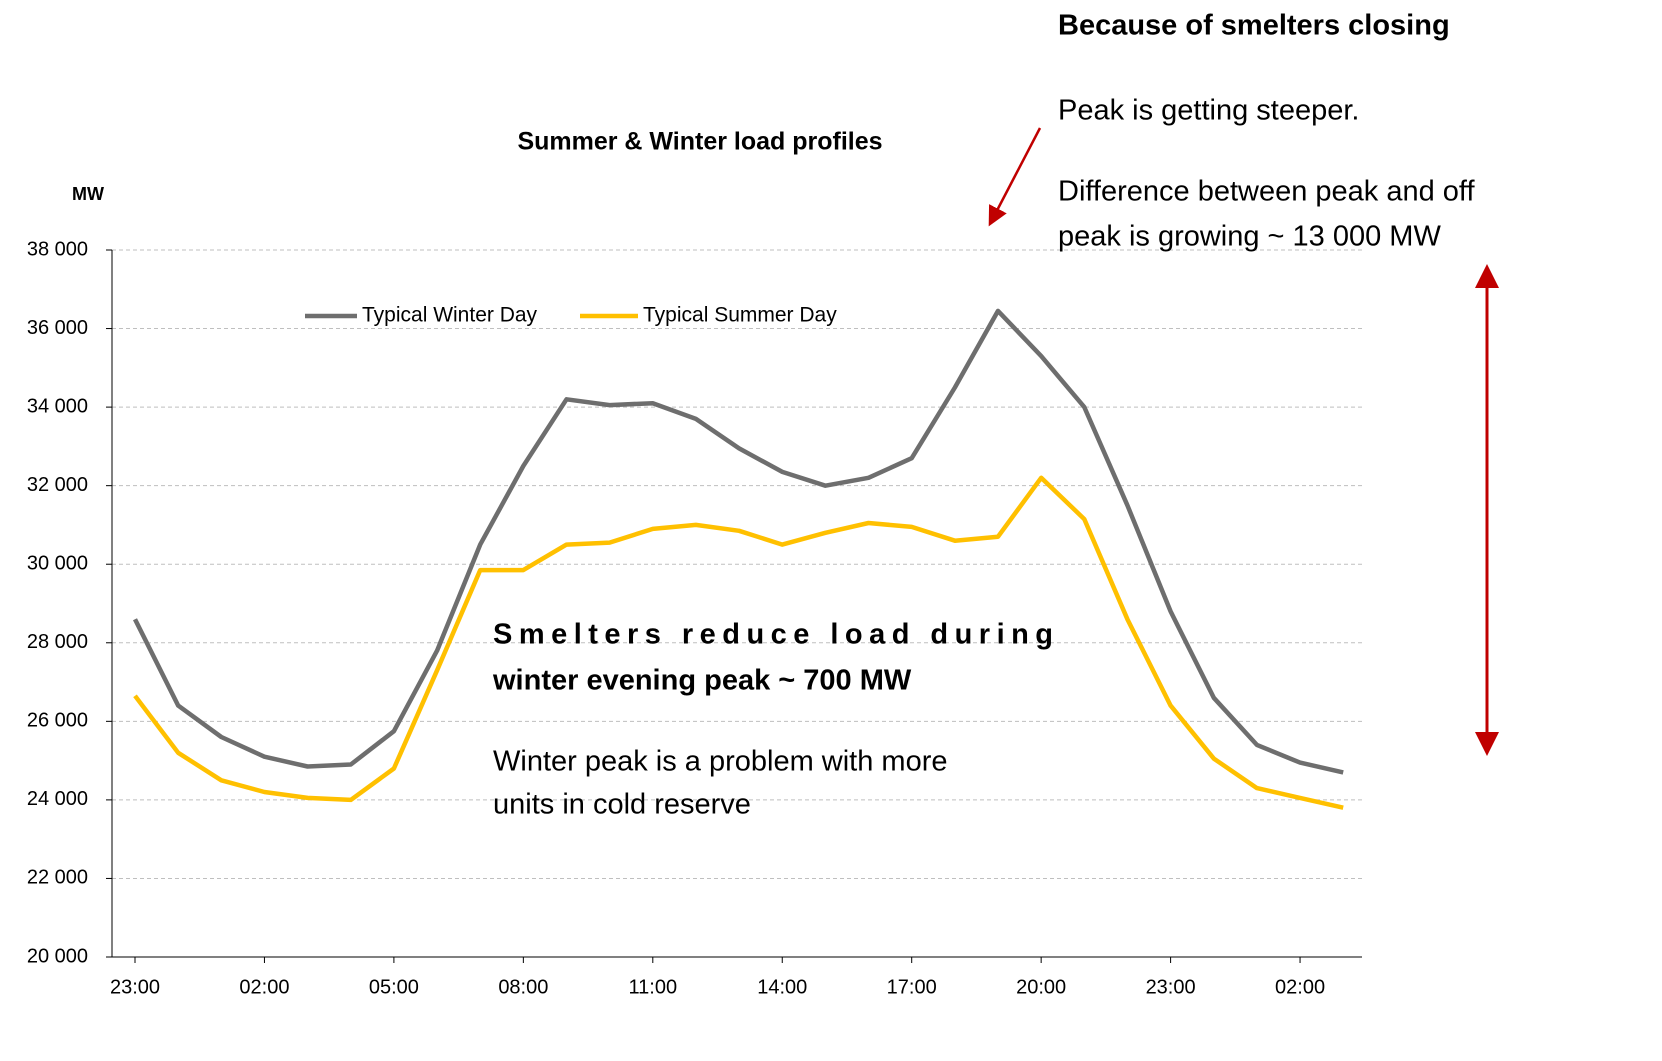 The image size is (1662, 1061). Describe the element at coordinates (57, 642) in the screenshot. I see `y-tick-label: 28 000` at that location.